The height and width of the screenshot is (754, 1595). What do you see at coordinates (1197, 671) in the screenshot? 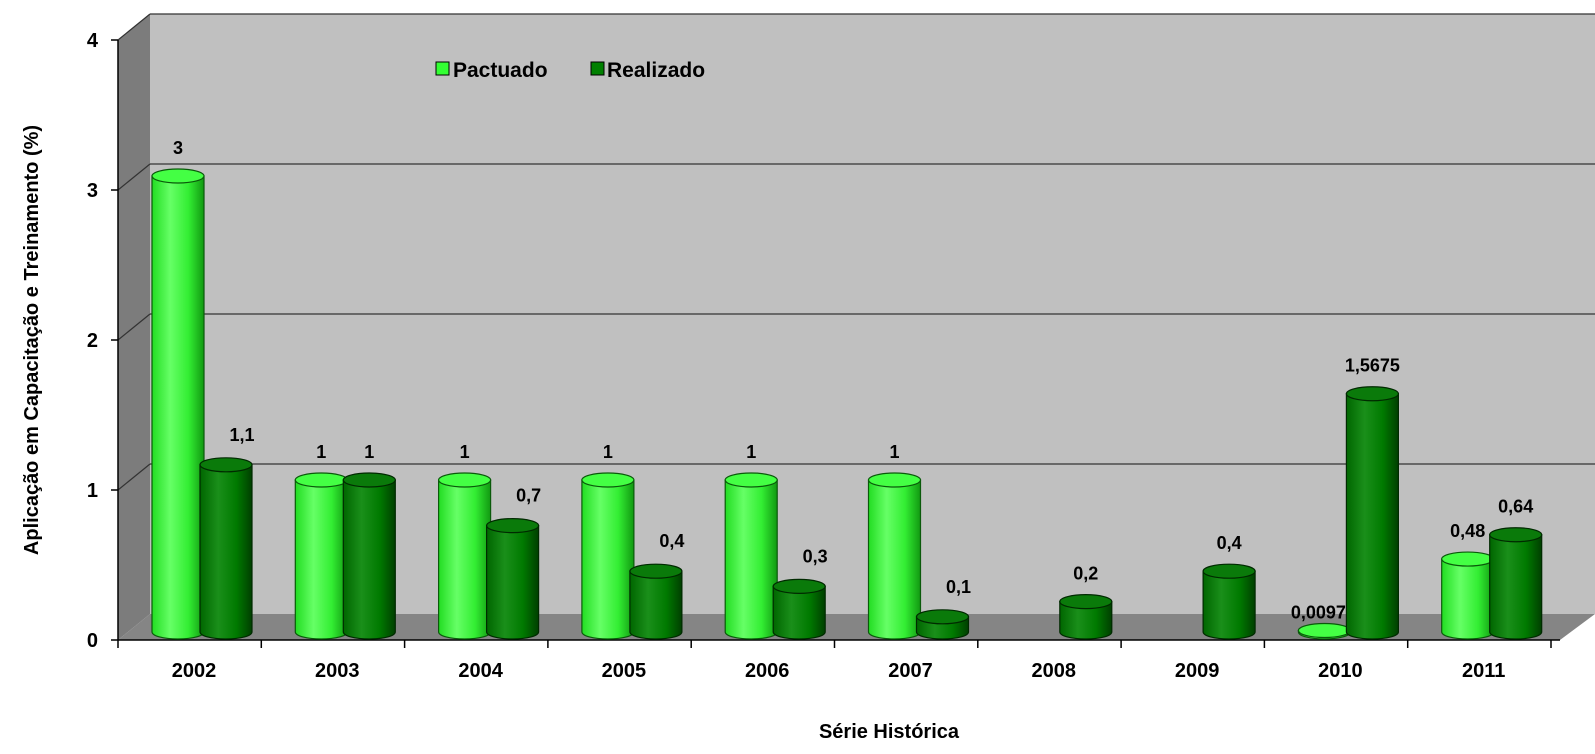
I see `x-tick-label: 2009` at bounding box center [1197, 671].